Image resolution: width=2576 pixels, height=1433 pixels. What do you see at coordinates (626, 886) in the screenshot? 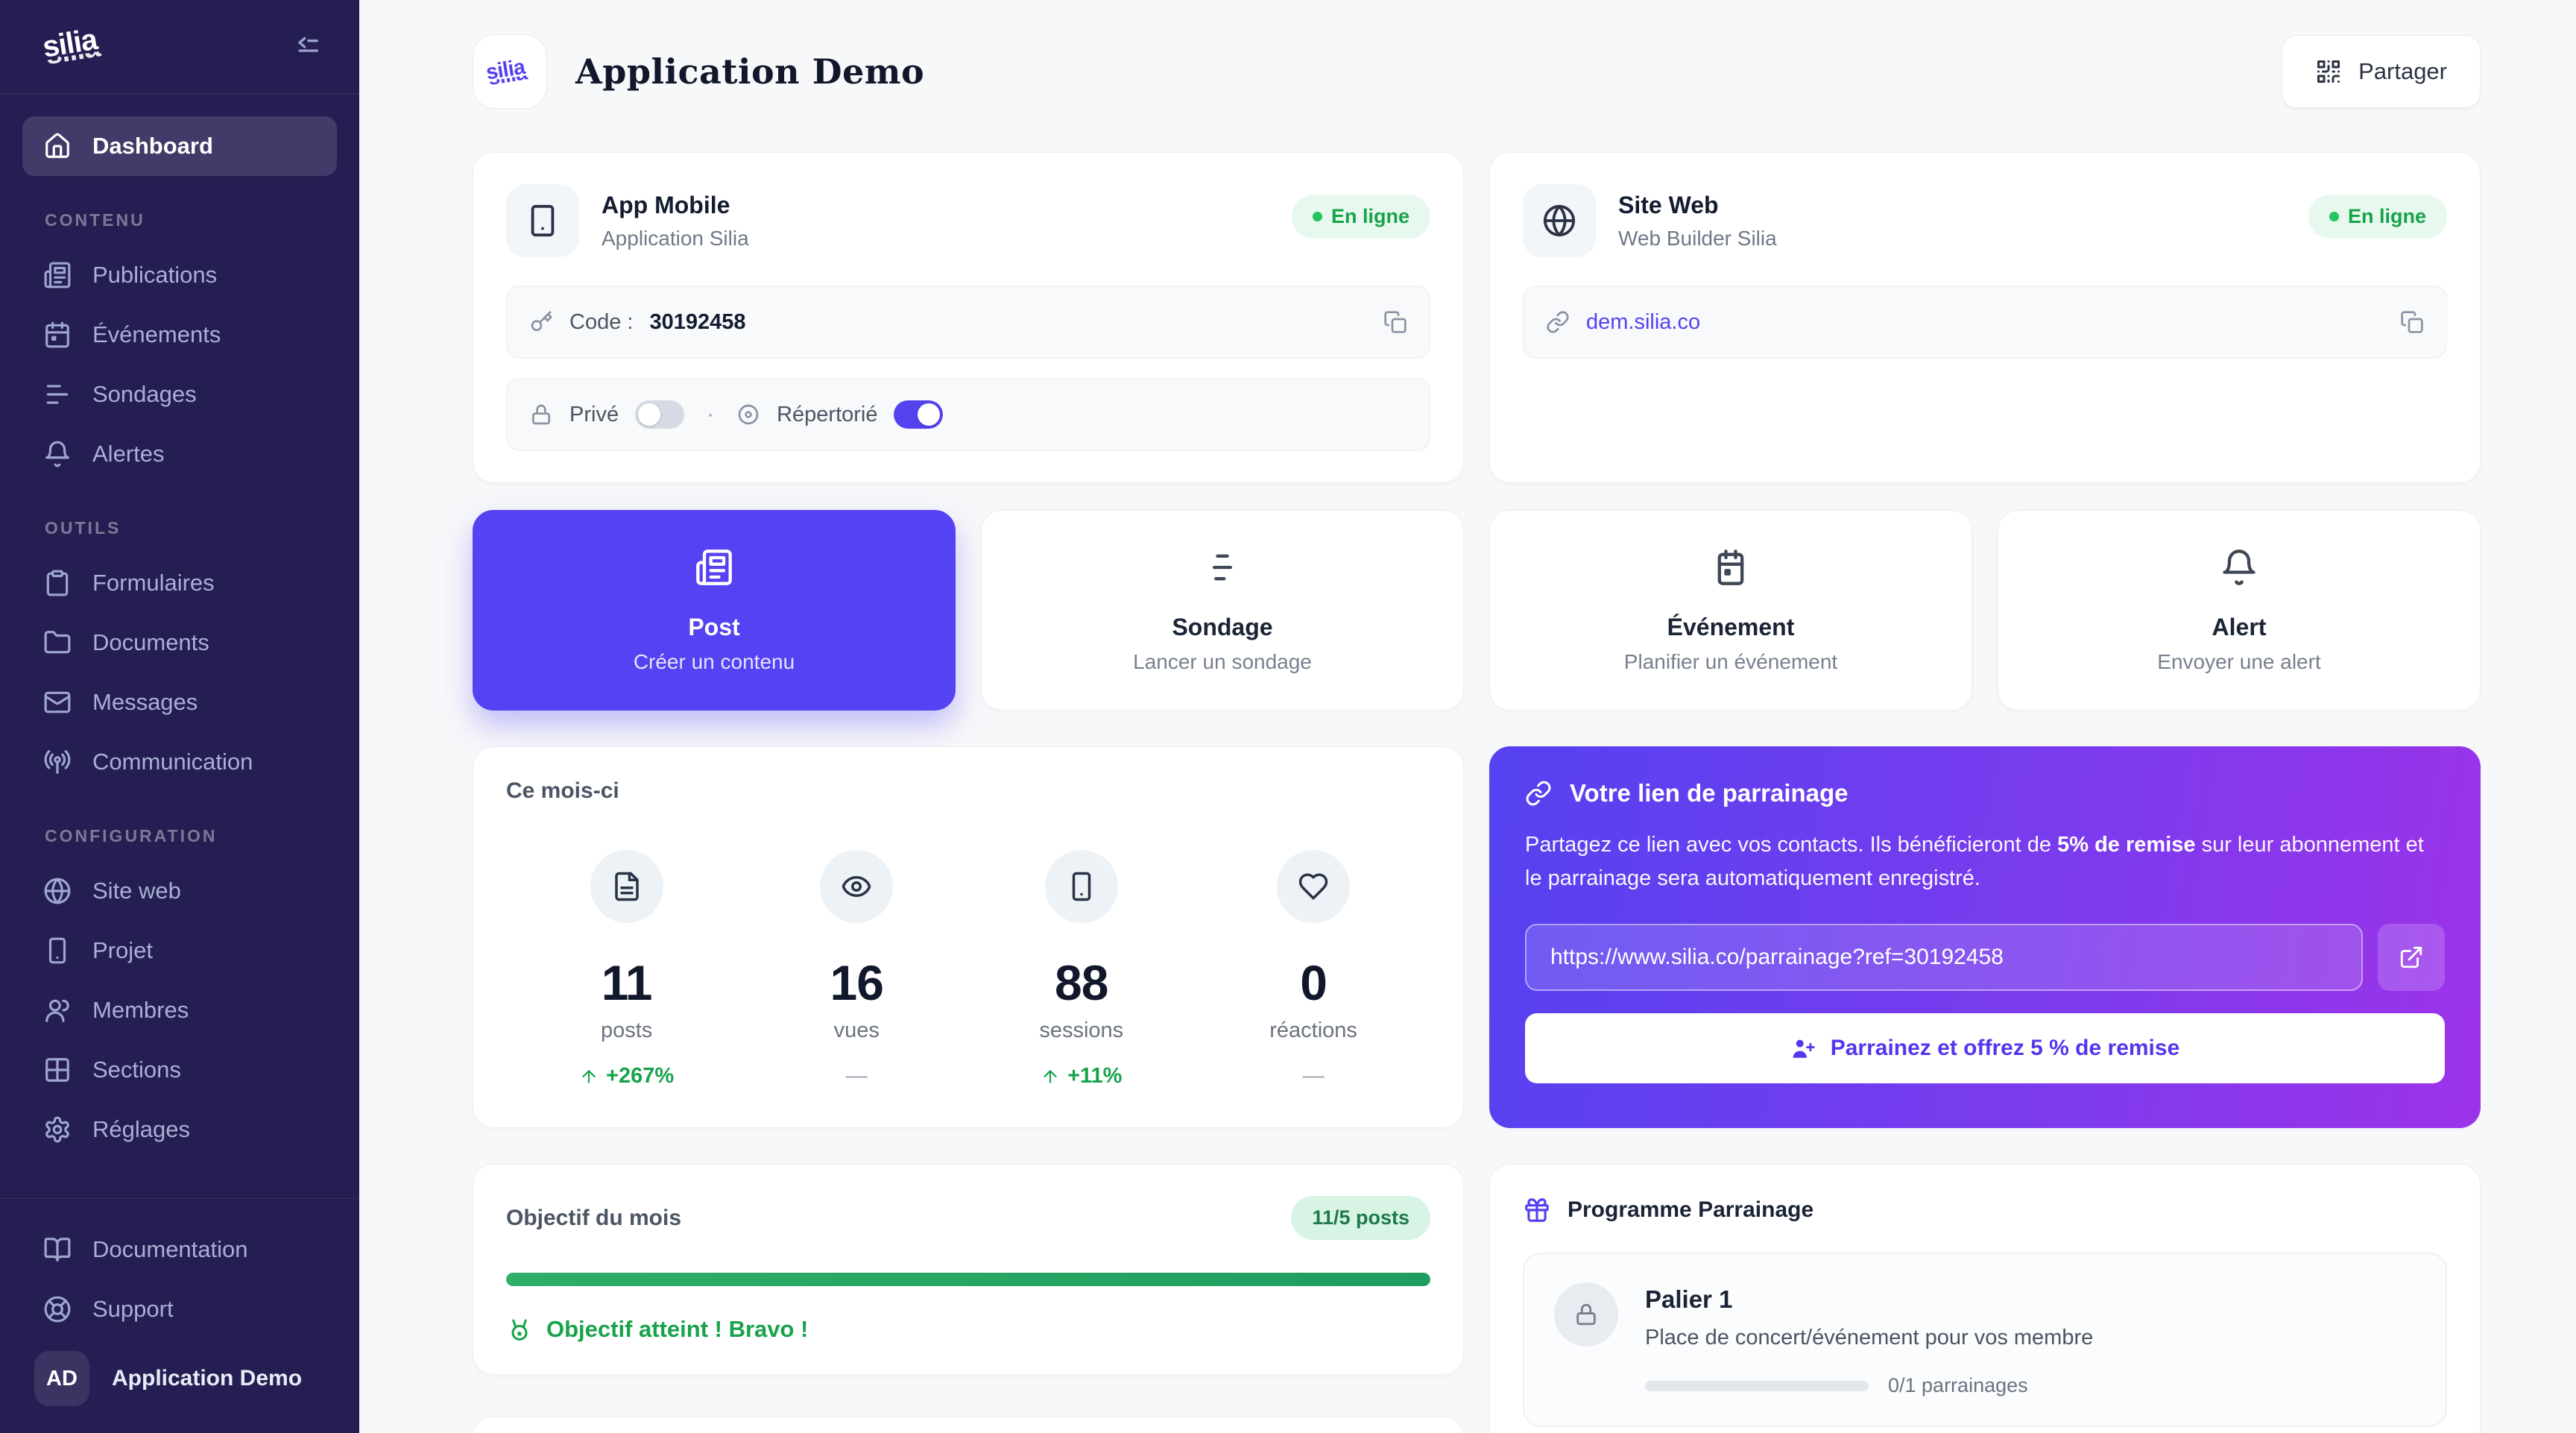
I see `file-text-icon-tile` at bounding box center [626, 886].